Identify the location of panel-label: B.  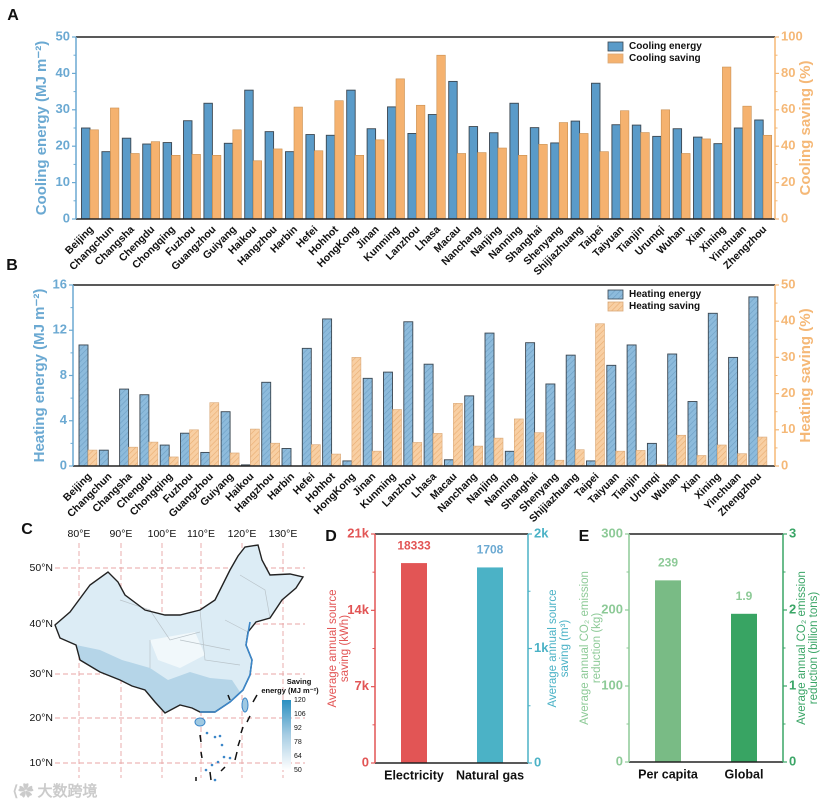
(12, 265).